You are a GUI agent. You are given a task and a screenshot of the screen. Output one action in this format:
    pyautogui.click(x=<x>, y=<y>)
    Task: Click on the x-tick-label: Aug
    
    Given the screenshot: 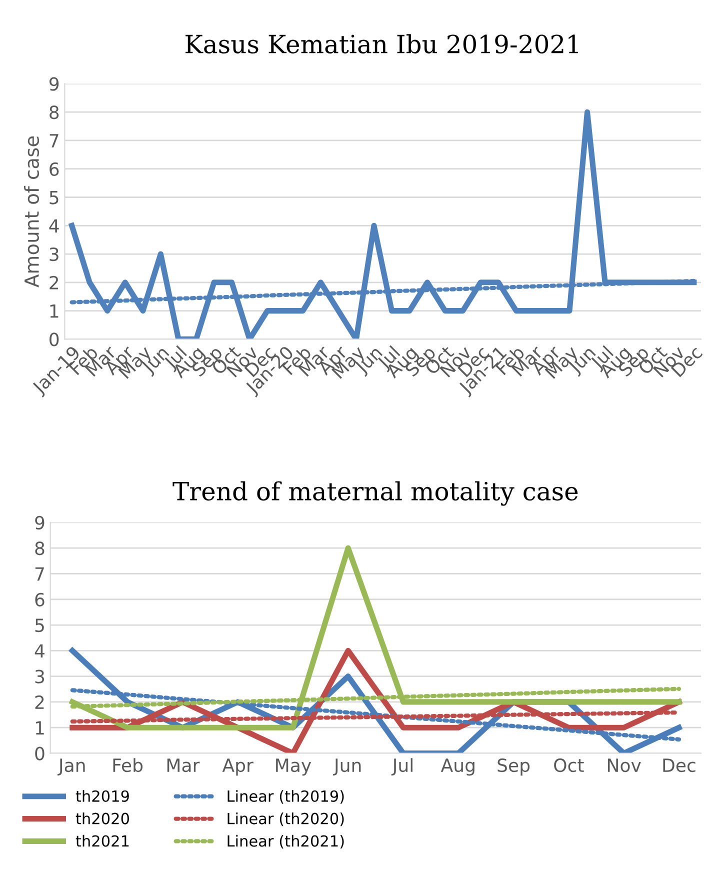 What is the action you would take?
    pyautogui.click(x=457, y=767)
    